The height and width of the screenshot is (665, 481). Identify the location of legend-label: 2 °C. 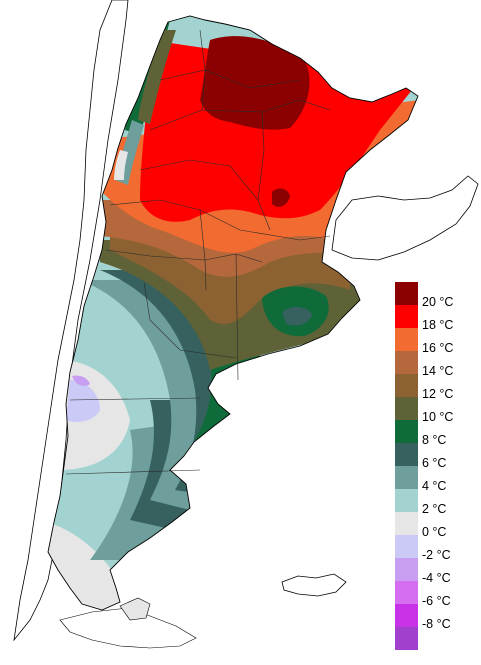
(434, 509).